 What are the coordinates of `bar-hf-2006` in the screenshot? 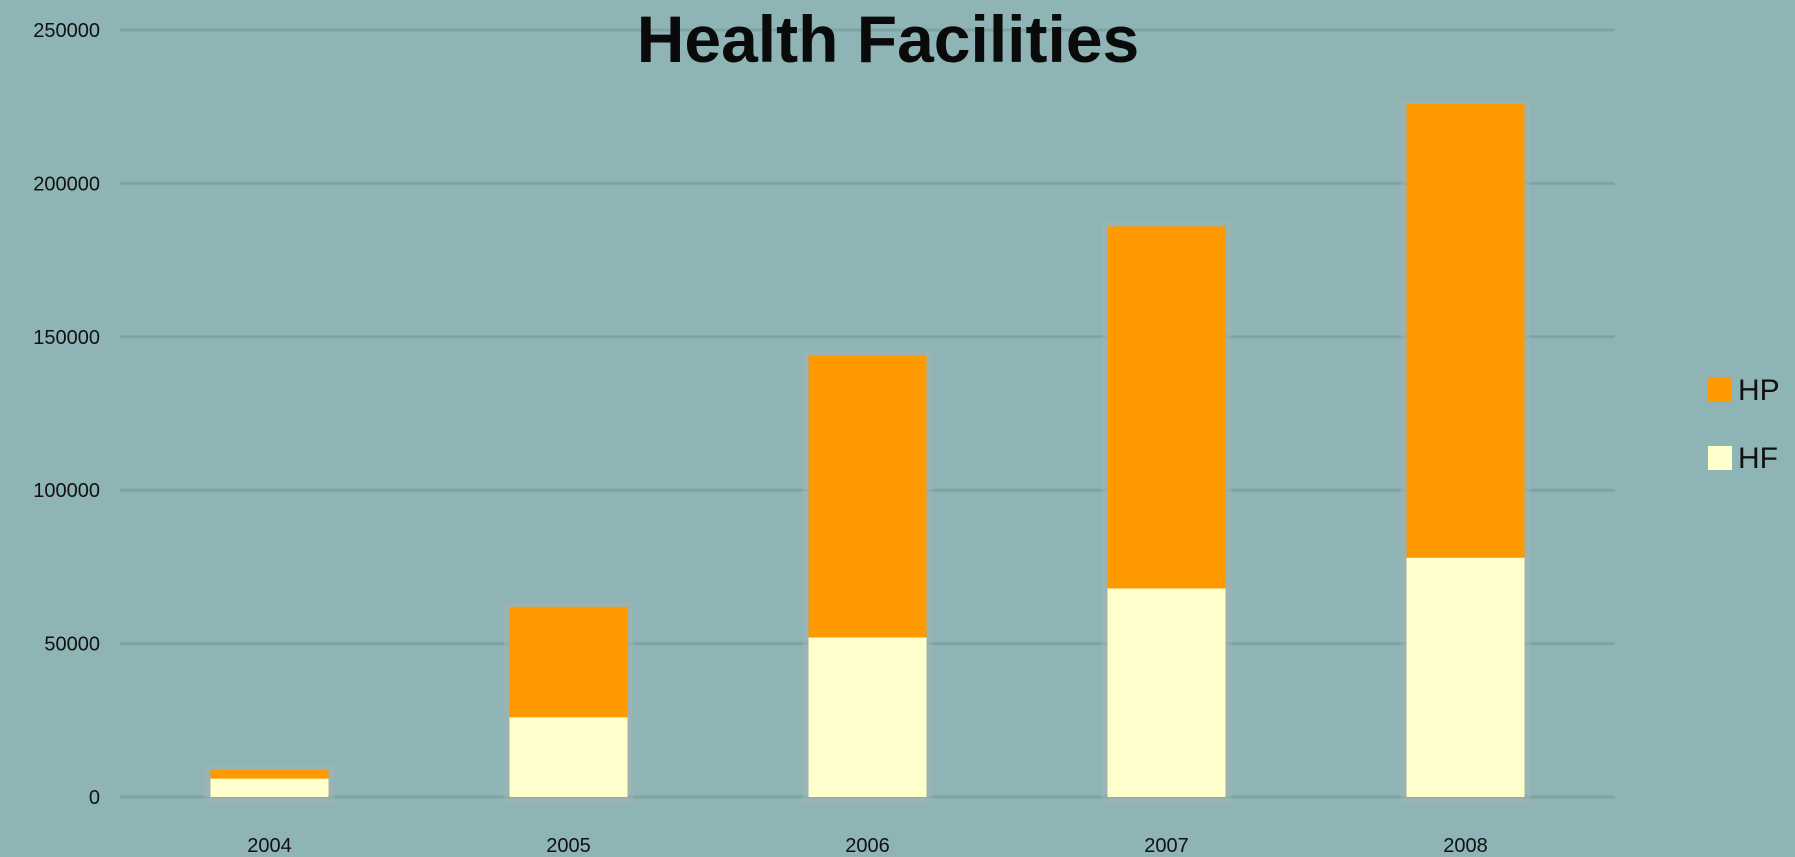 It's located at (867, 717).